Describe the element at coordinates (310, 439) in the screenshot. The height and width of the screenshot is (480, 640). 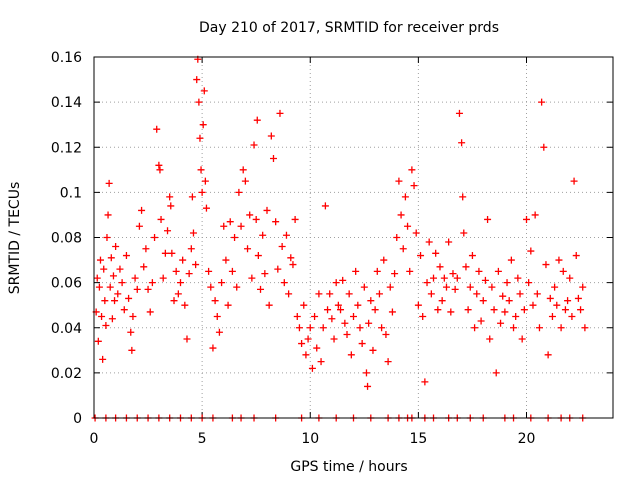
I see `x-tick-label: 10` at that location.